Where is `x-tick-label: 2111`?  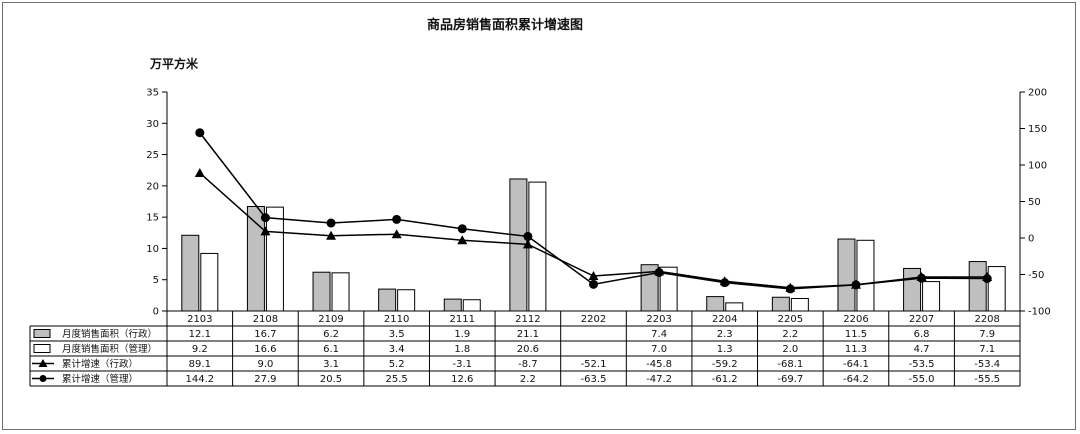 x-tick-label: 2111 is located at coordinates (462, 319).